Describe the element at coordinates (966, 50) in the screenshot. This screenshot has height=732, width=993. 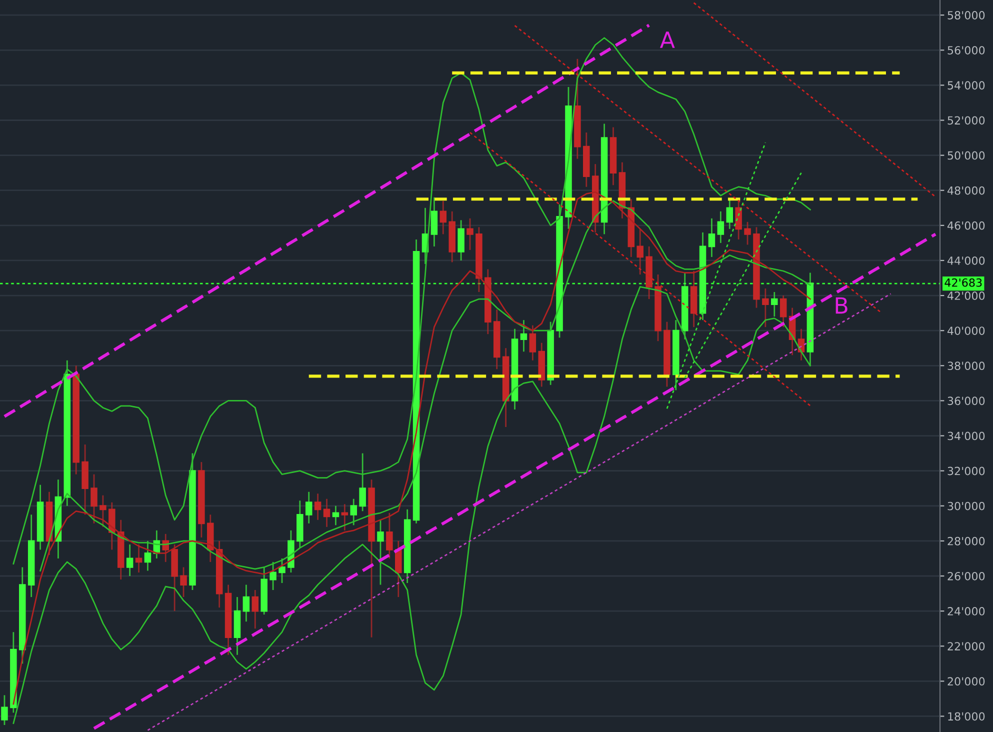
I see `y-tick-label: 56'000` at that location.